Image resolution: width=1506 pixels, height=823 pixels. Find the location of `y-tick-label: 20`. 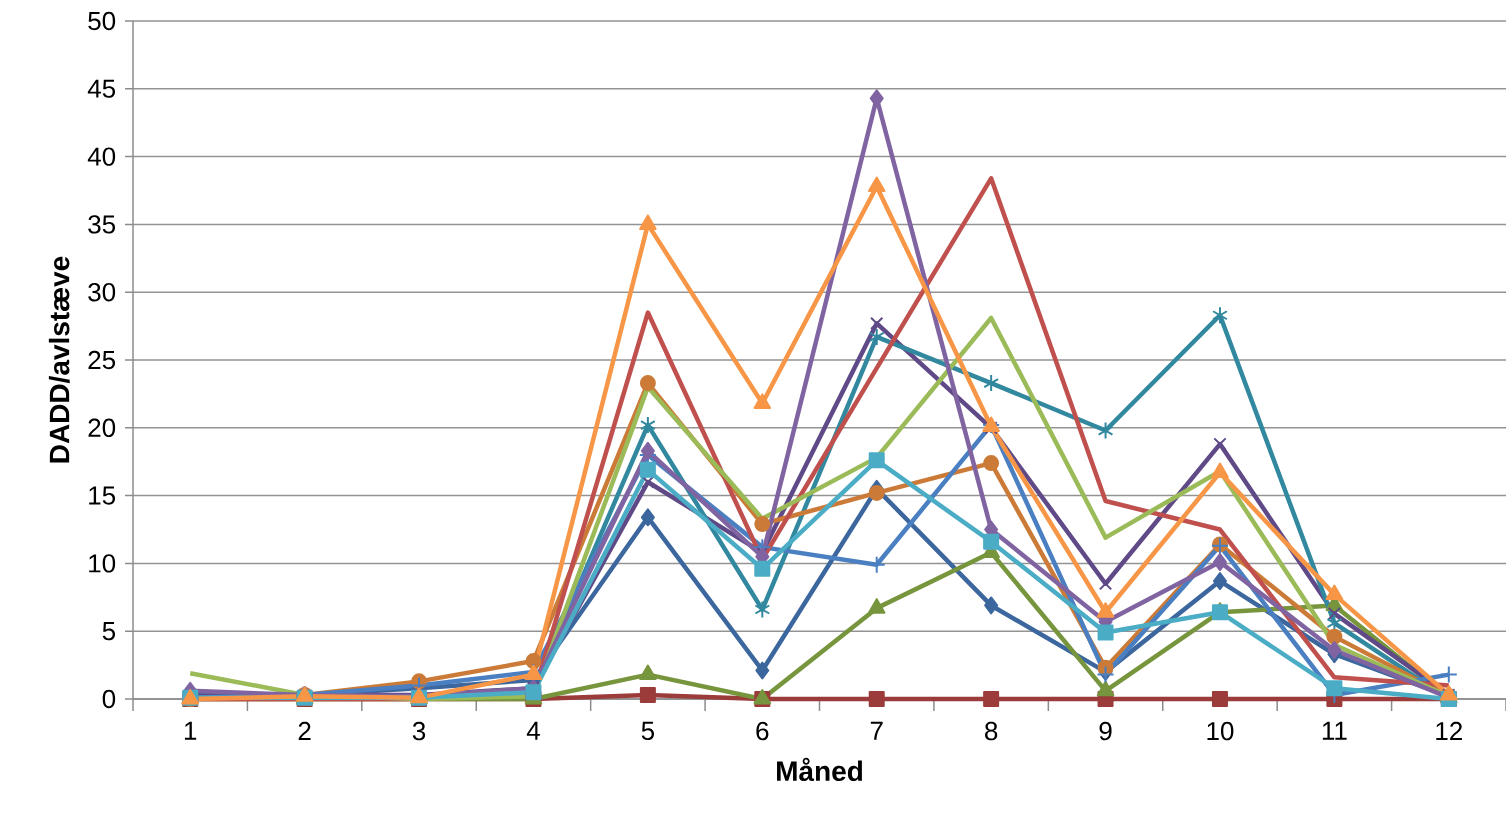

y-tick-label: 20 is located at coordinates (102, 427).